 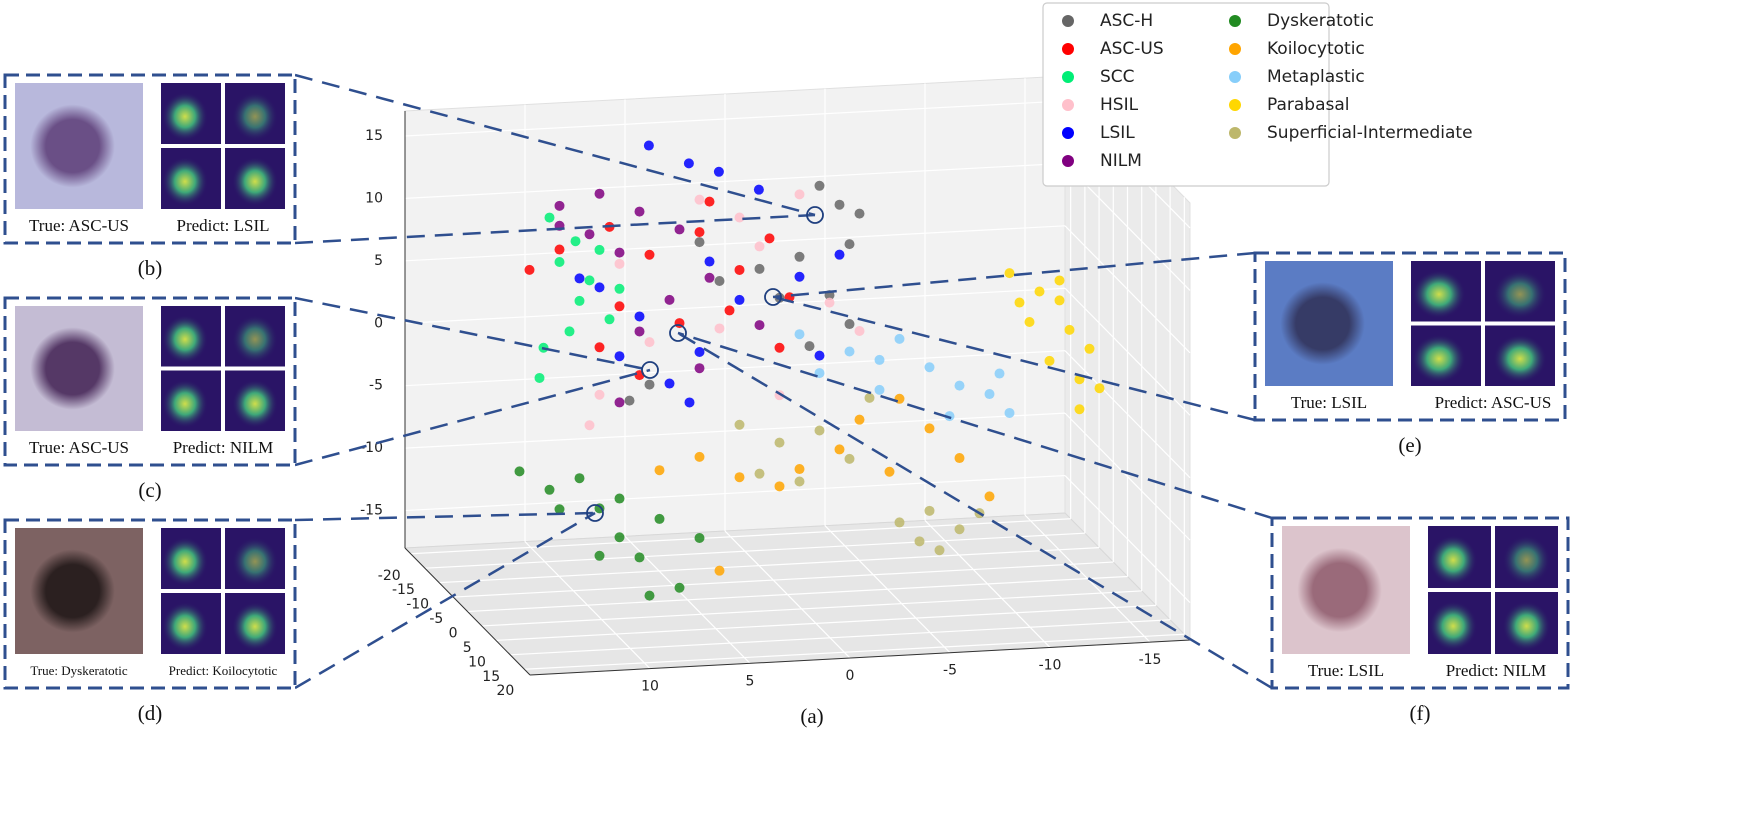 I want to click on predict-label: Predict: Koilocytotic, so click(x=223, y=670).